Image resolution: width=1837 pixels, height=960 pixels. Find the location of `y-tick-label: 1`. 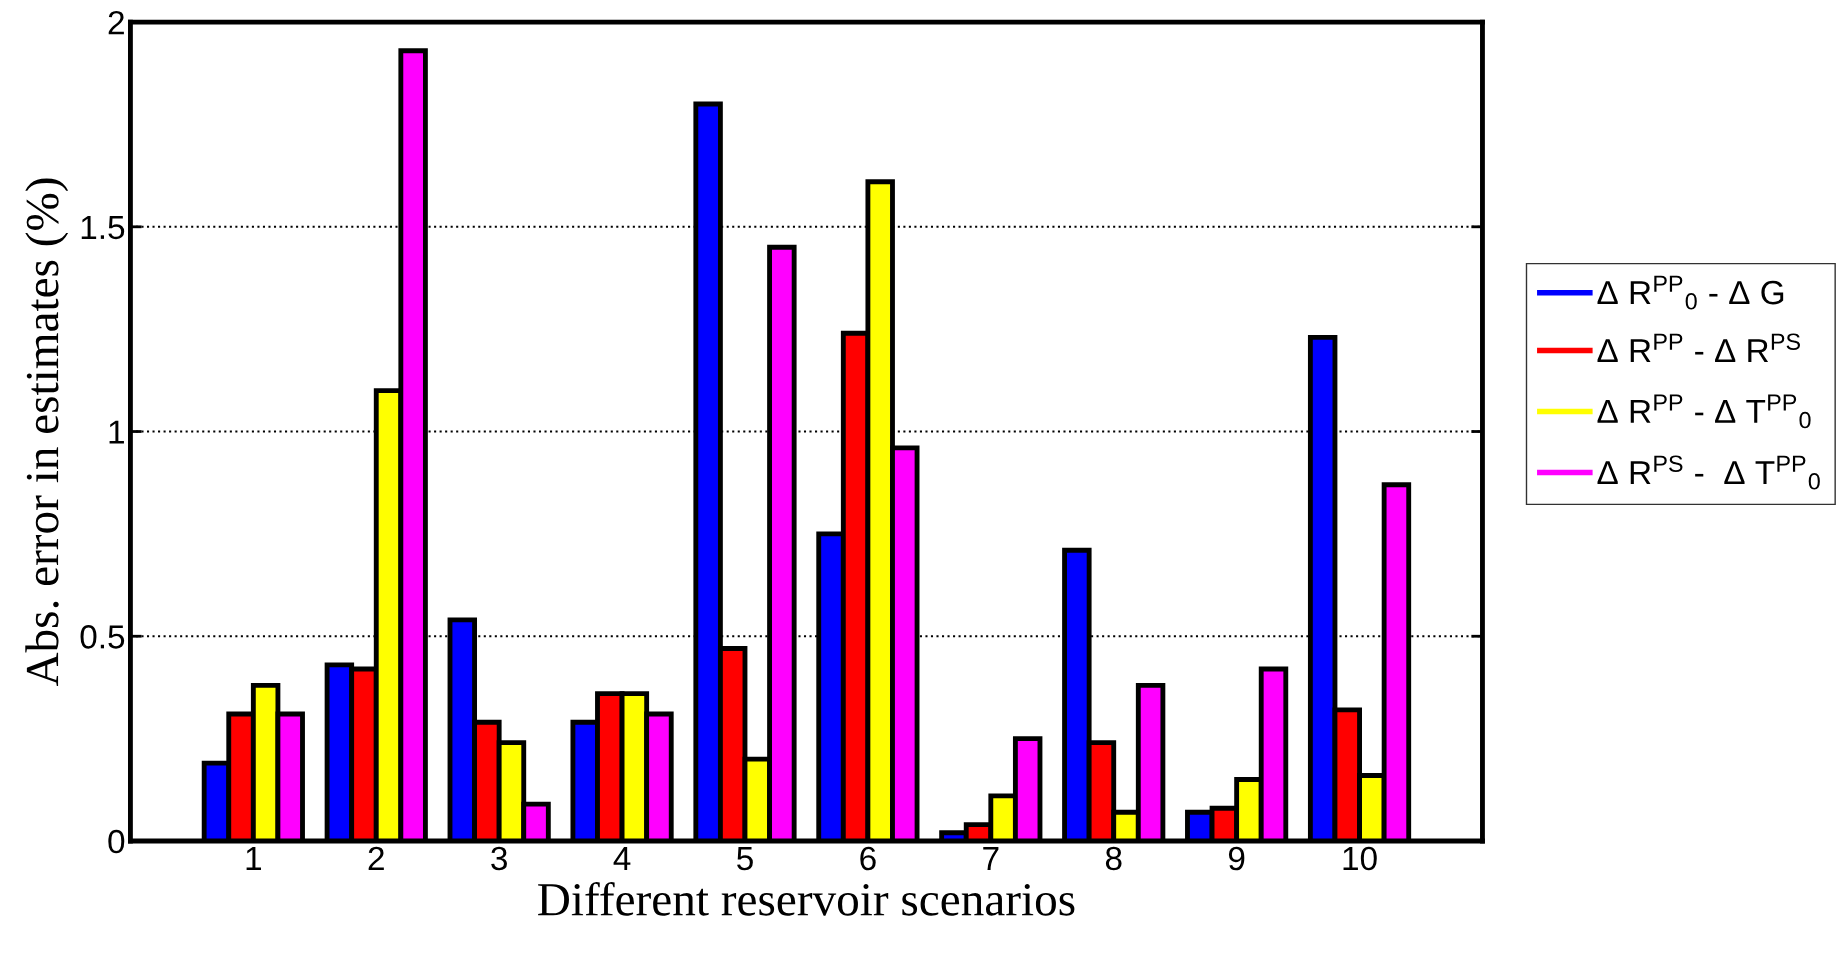

y-tick-label: 1 is located at coordinates (116, 432).